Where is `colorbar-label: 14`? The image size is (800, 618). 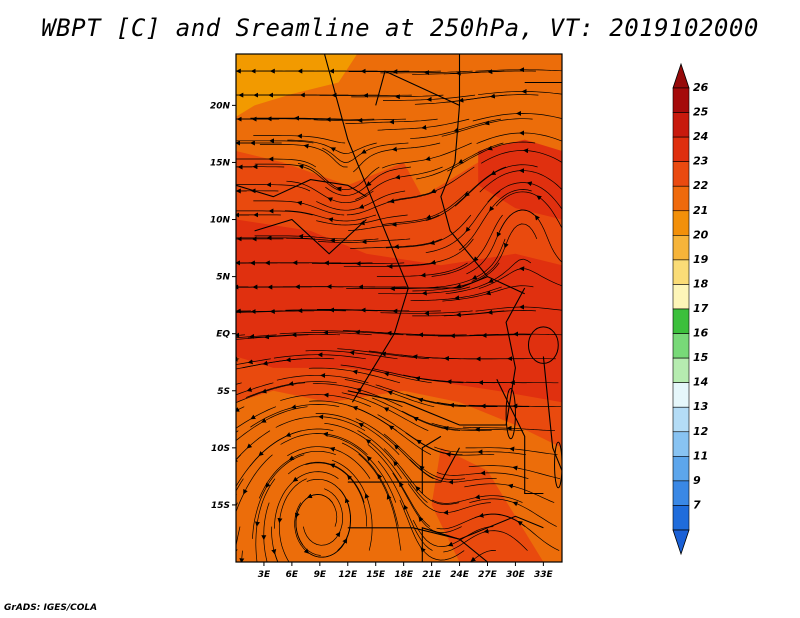
colorbar-label: 14 is located at coordinates (700, 382).